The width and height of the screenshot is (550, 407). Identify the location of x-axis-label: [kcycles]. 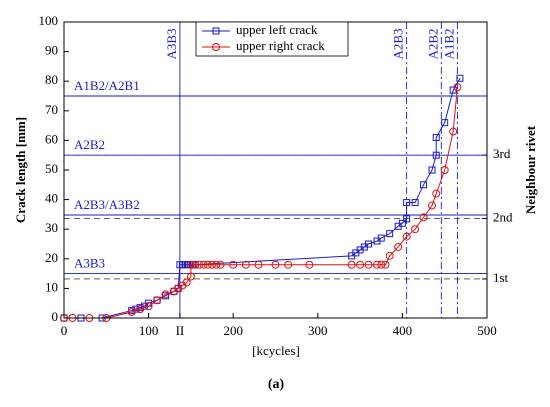
(276, 350).